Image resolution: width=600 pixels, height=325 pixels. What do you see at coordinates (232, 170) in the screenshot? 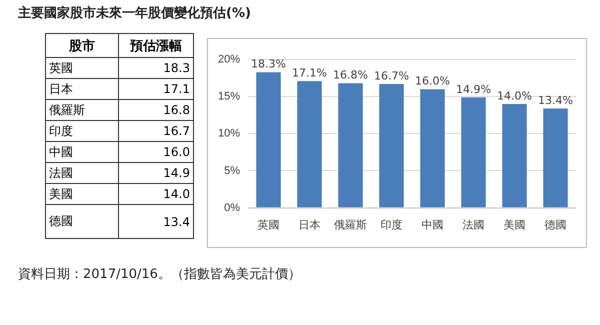
I see `y-tick-label: 5%` at bounding box center [232, 170].